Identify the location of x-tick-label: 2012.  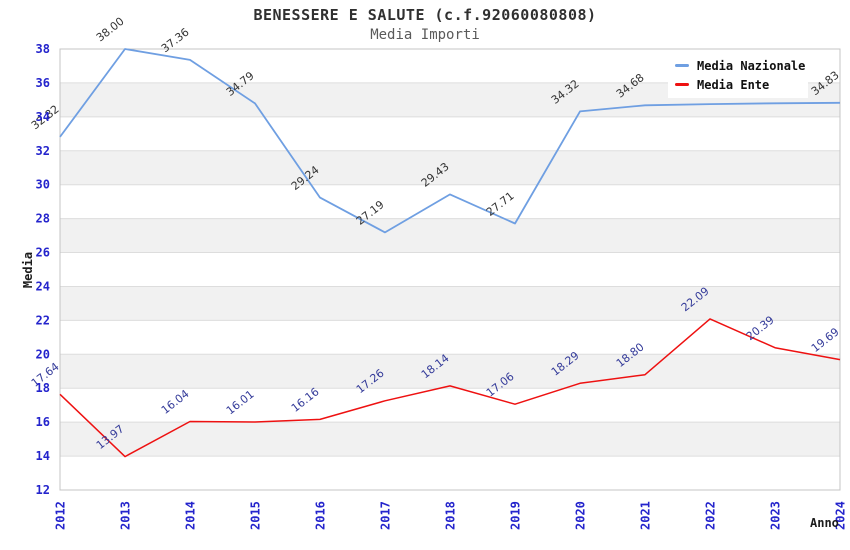
(61, 515).